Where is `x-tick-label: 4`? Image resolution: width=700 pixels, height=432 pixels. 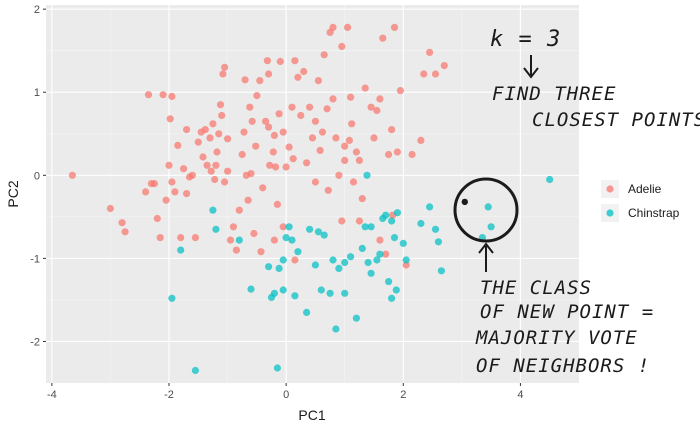
x-tick-label: 4 is located at coordinates (520, 395).